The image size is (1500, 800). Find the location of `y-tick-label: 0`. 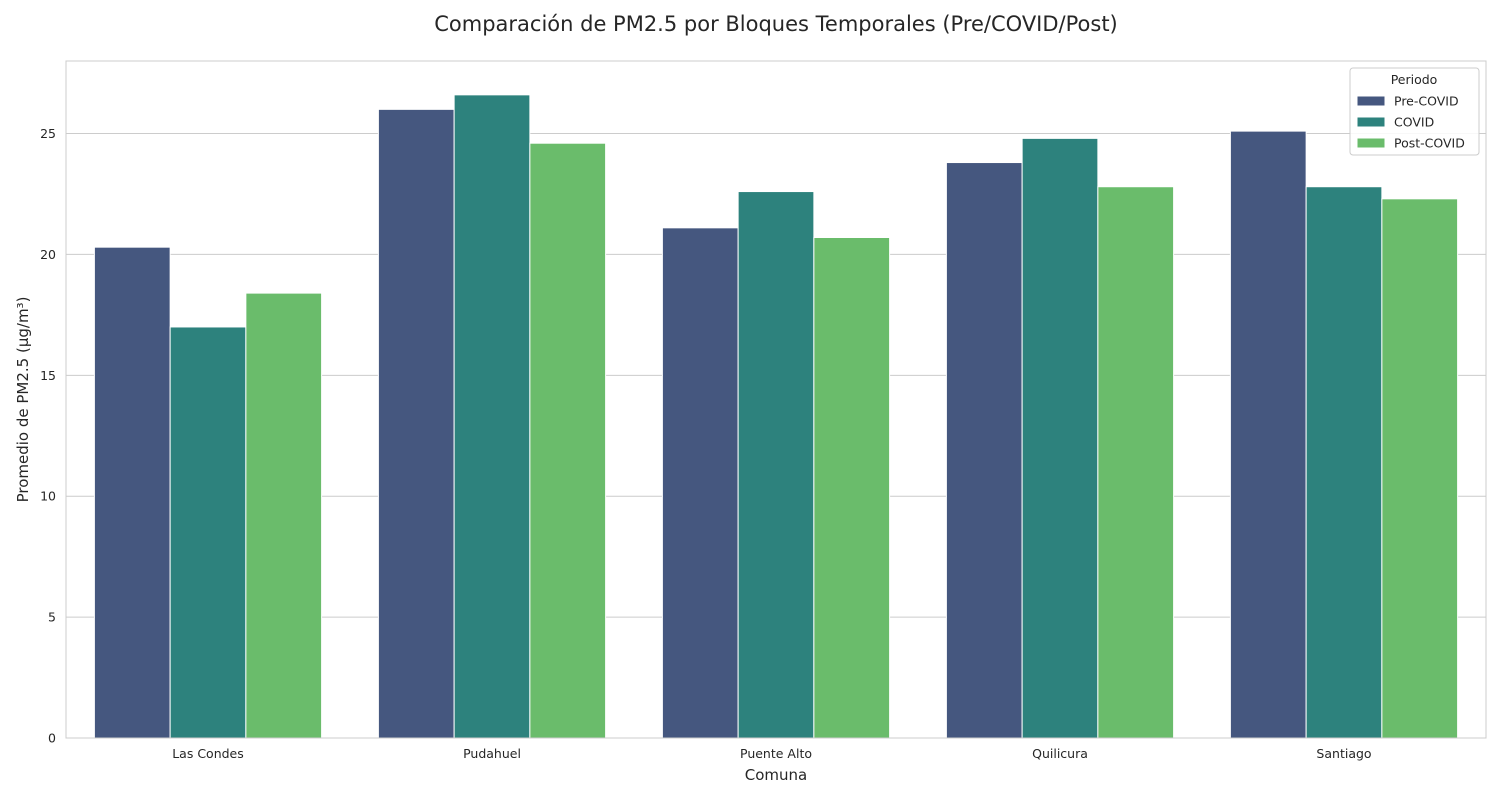

y-tick-label: 0 is located at coordinates (52, 738).